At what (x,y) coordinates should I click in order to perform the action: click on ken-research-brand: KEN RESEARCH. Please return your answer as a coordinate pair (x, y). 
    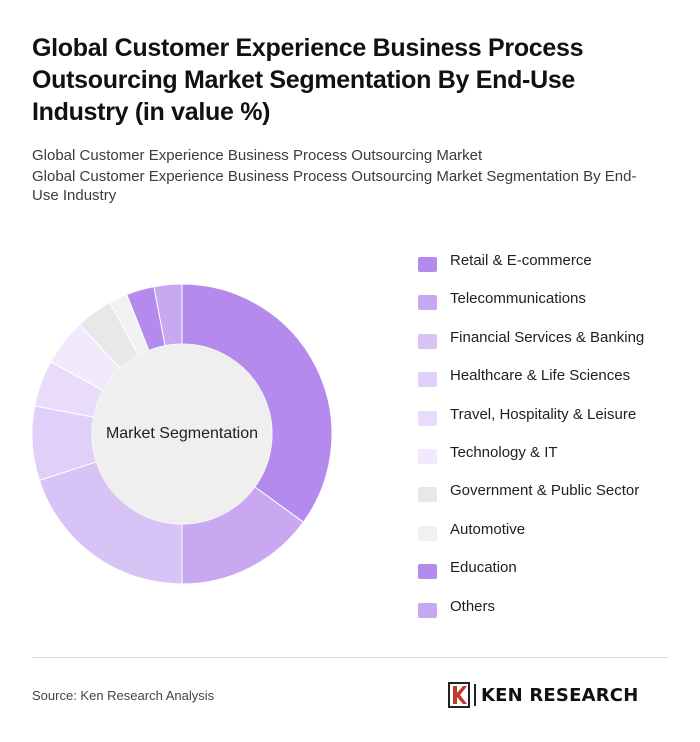
    Looking at the image, I should click on (543, 695).